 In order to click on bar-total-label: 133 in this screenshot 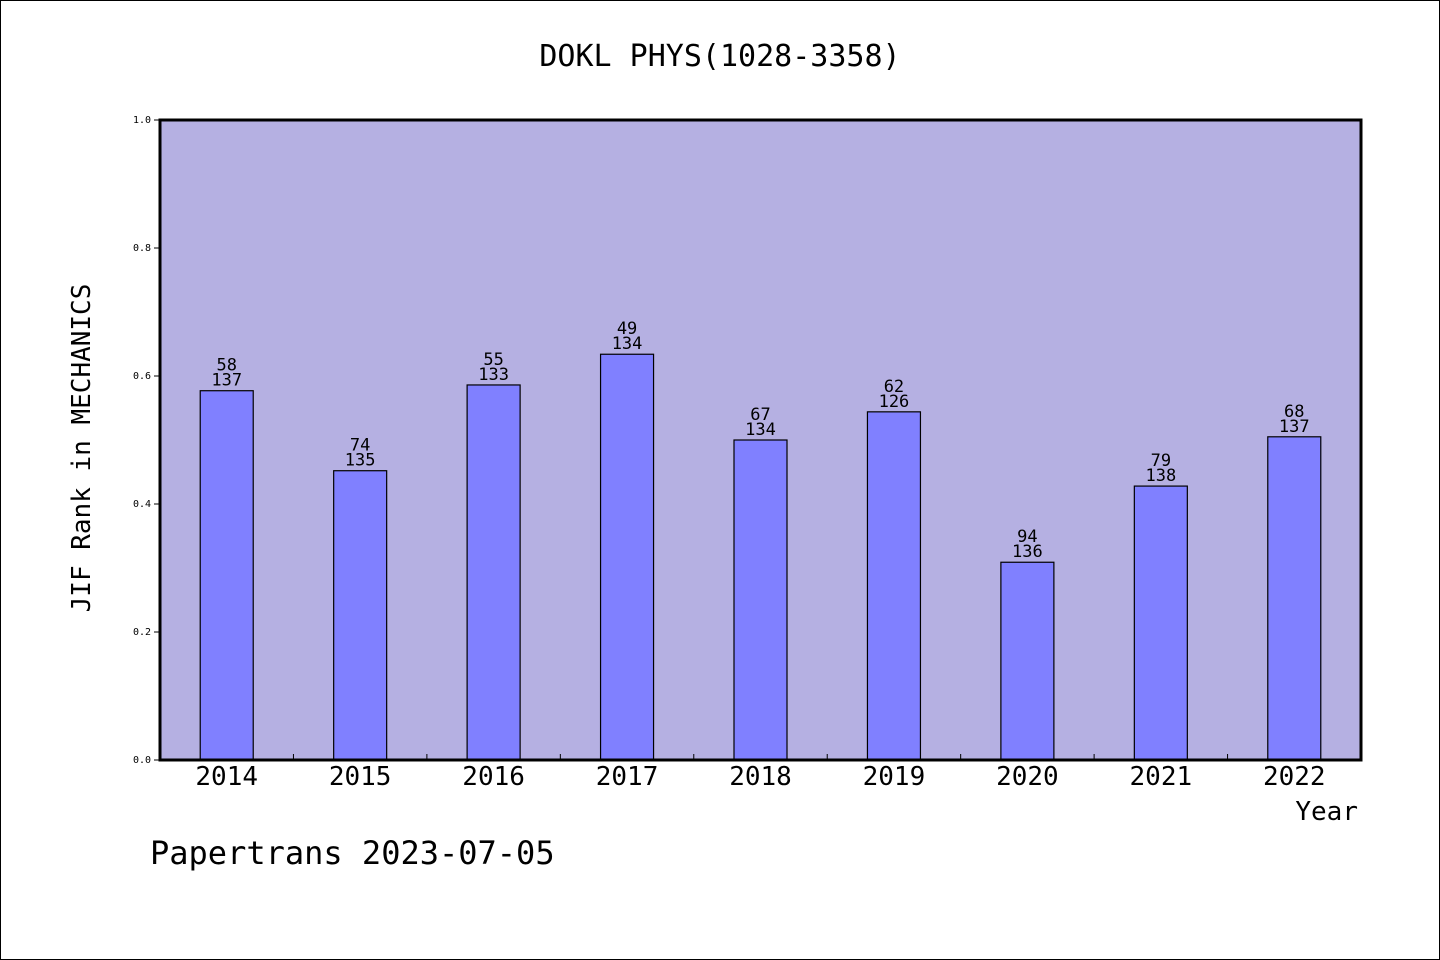, I will do `click(493, 375)`.